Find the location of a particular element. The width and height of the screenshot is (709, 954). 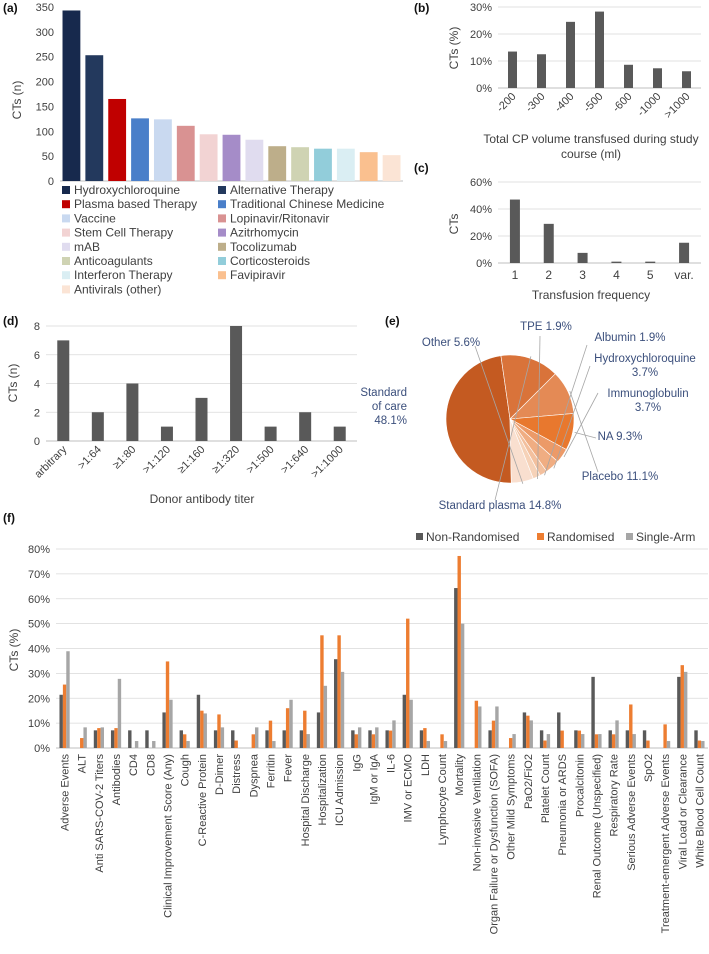

panel-f-ytick-label: 80% is located at coordinates (39, 550).